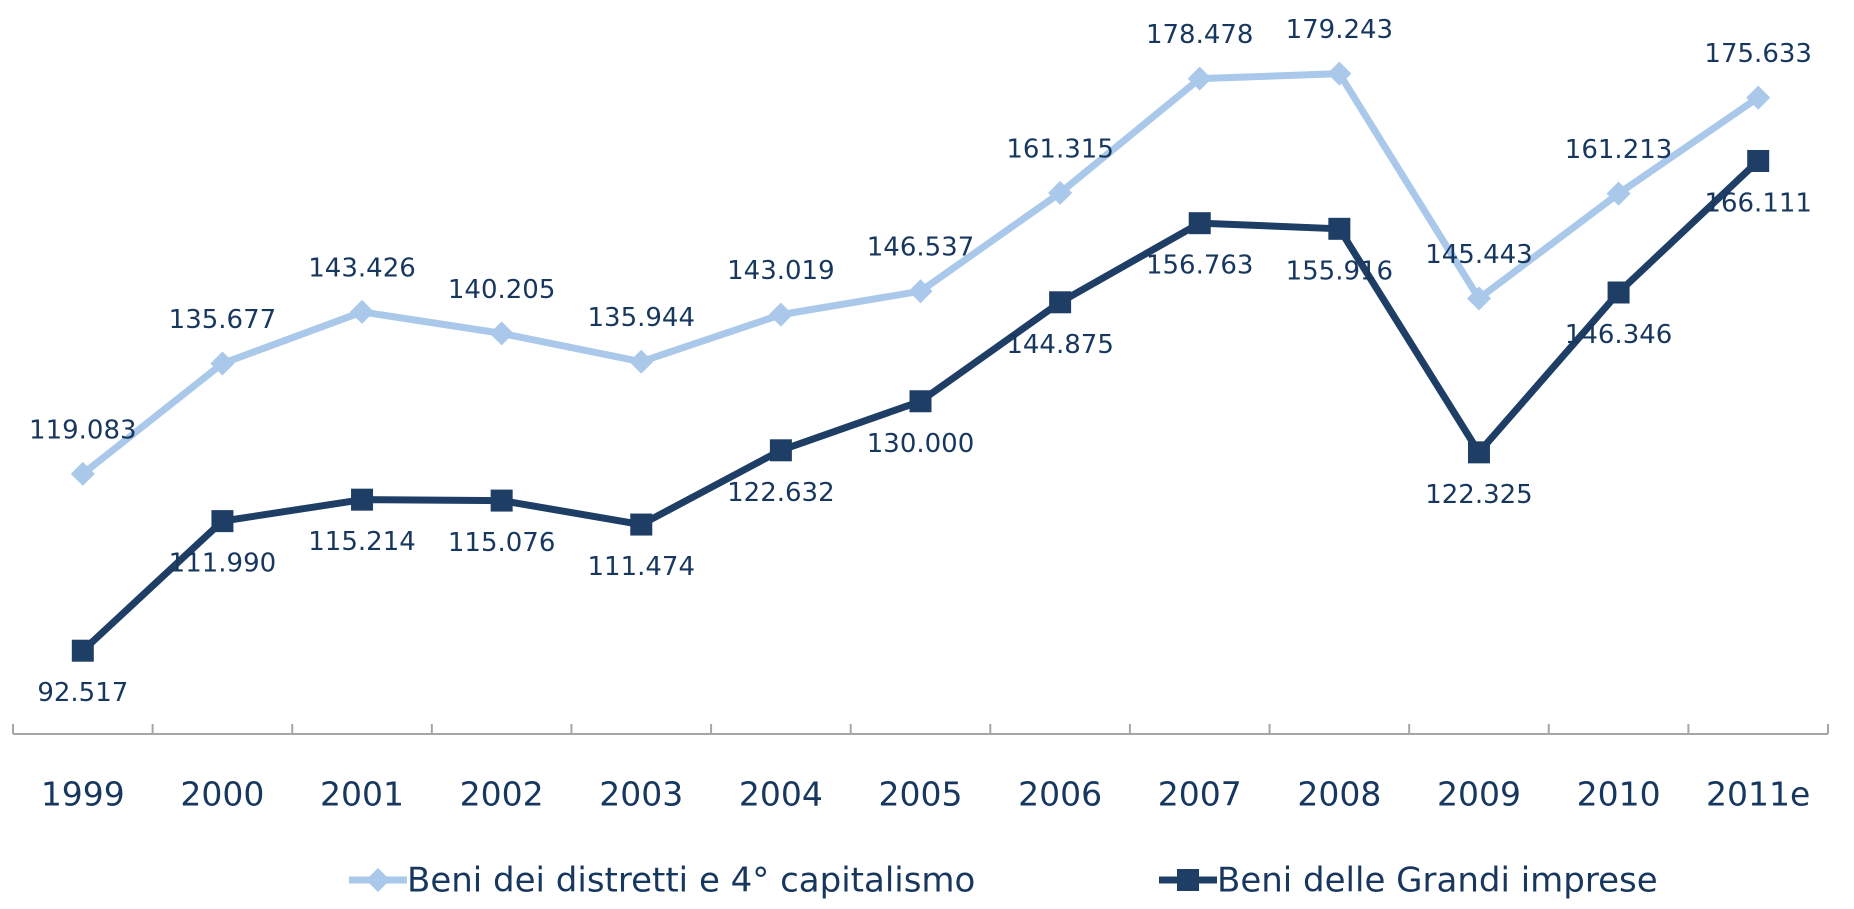 This screenshot has height=909, width=1854. Describe the element at coordinates (642, 567) in the screenshot. I see `data-label: 111.474` at that location.